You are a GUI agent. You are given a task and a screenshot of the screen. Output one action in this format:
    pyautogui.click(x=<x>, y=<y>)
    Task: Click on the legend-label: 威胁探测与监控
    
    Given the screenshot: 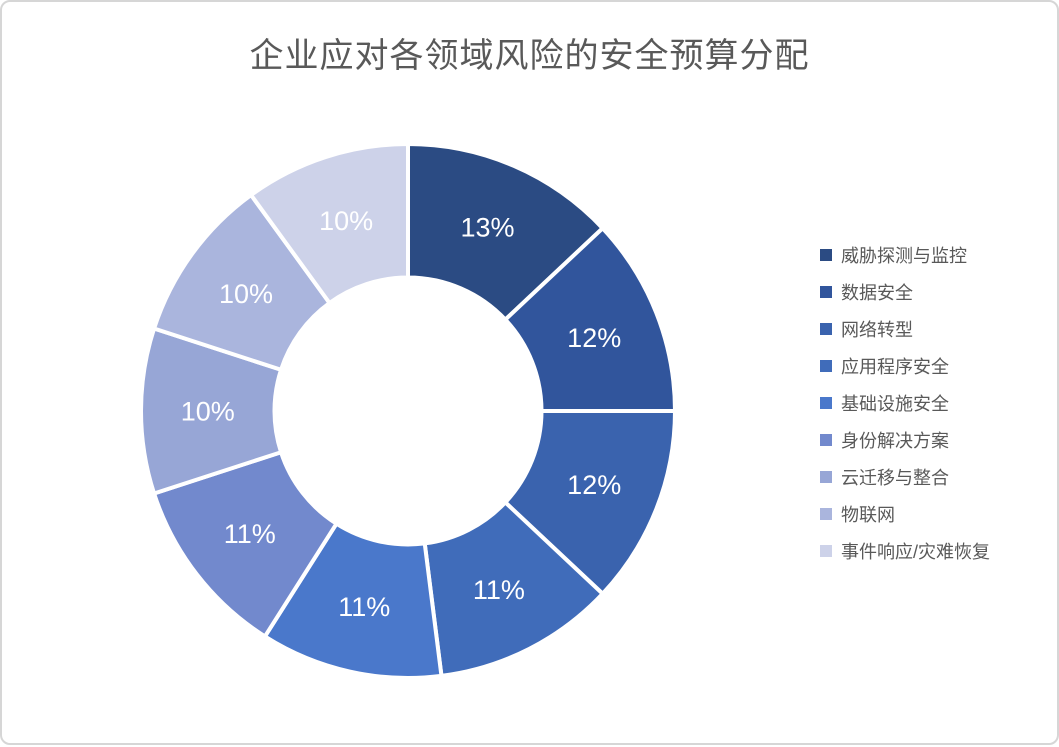 What is the action you would take?
    pyautogui.click(x=904, y=255)
    